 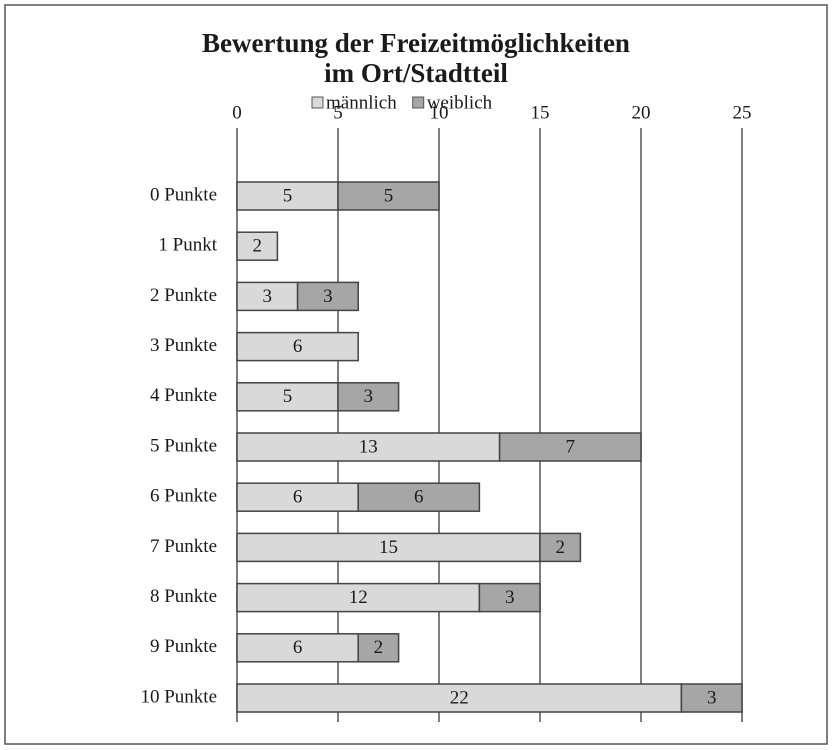 I want to click on y-tick-label: 1 Punkt, so click(x=187, y=245).